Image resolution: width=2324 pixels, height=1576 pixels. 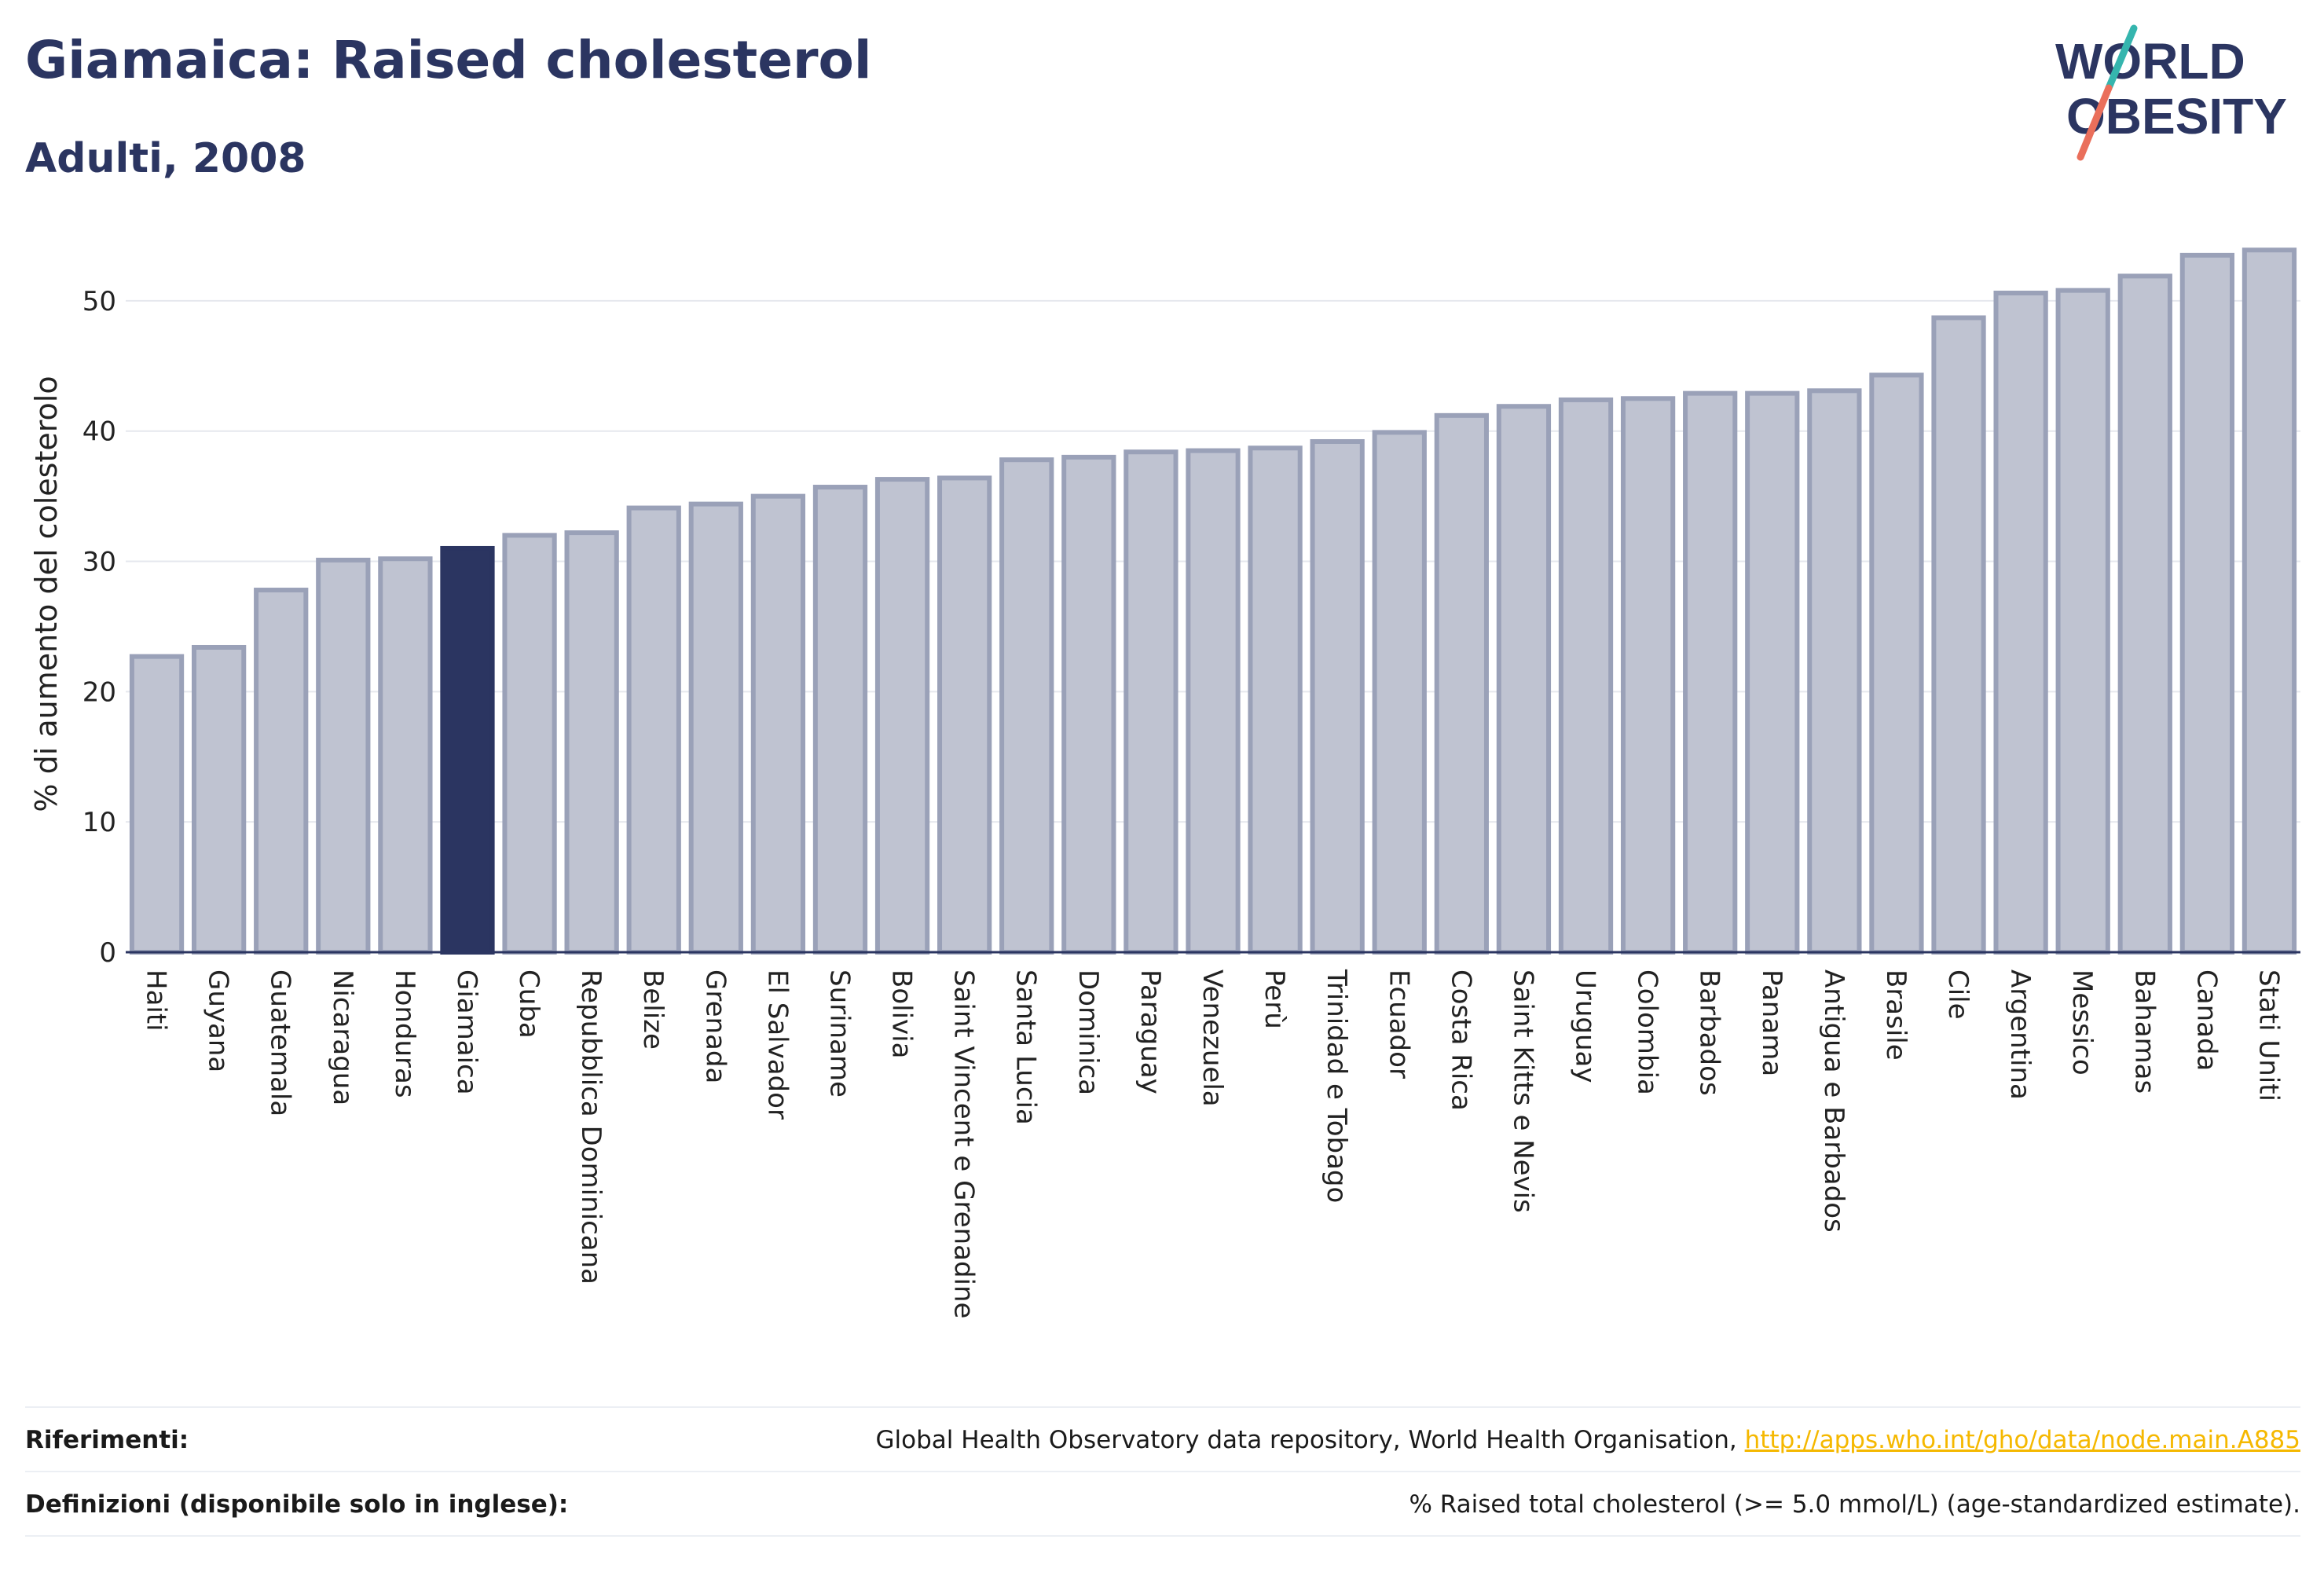 What do you see at coordinates (1088, 1032) in the screenshot?
I see `x-tick-label-15: Dominica` at bounding box center [1088, 1032].